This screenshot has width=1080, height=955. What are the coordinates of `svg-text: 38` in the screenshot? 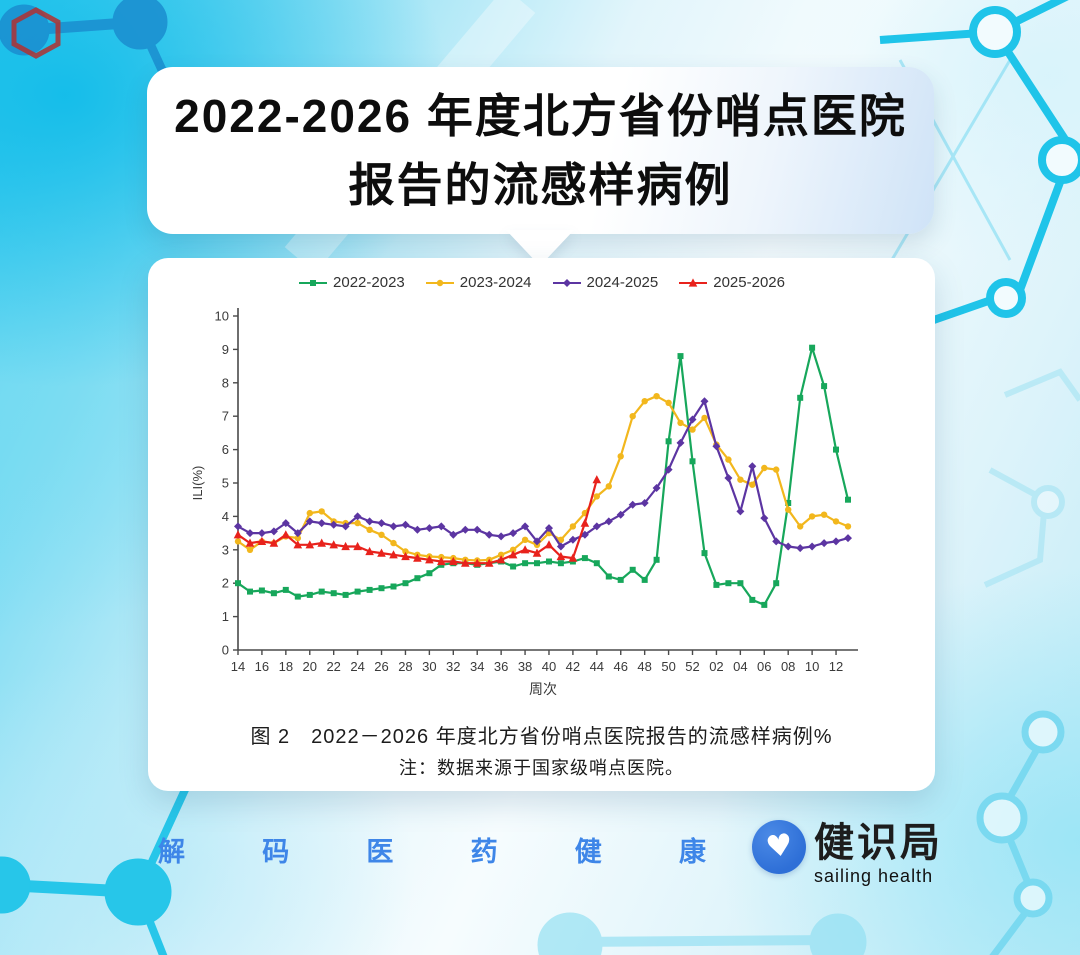 It's located at (525, 666).